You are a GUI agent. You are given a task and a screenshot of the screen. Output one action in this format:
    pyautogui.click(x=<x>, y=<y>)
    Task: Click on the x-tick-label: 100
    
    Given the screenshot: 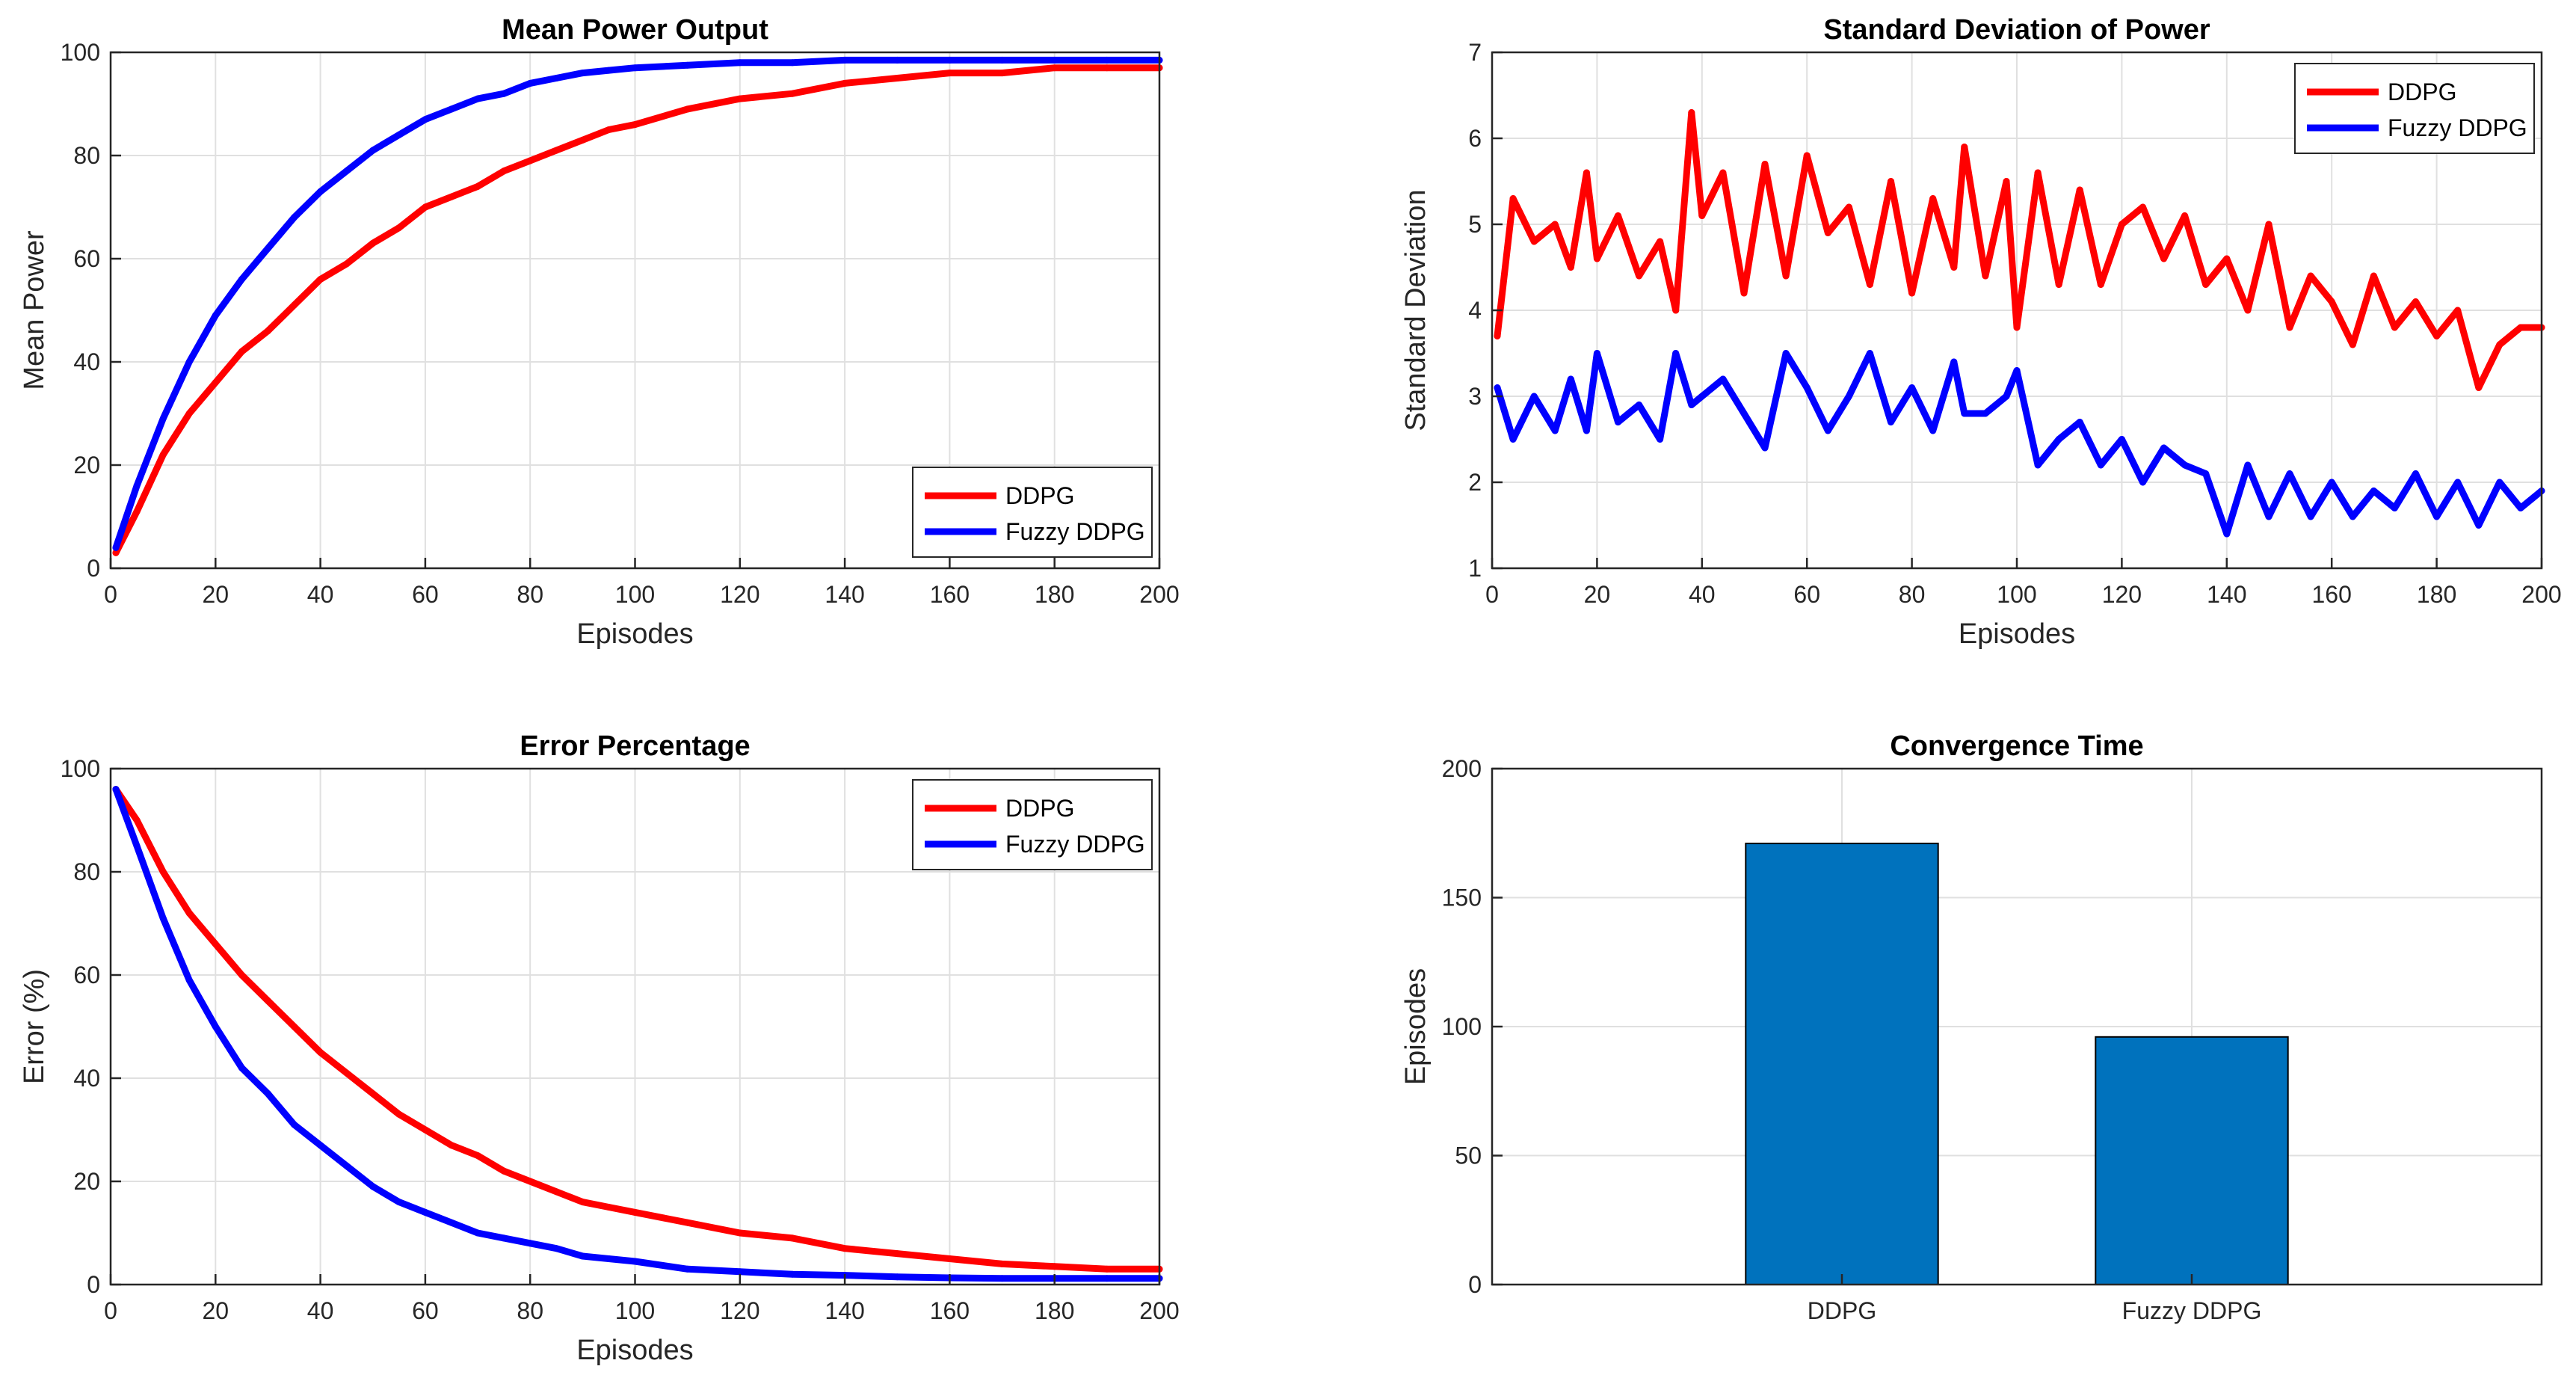 What is the action you would take?
    pyautogui.click(x=635, y=594)
    